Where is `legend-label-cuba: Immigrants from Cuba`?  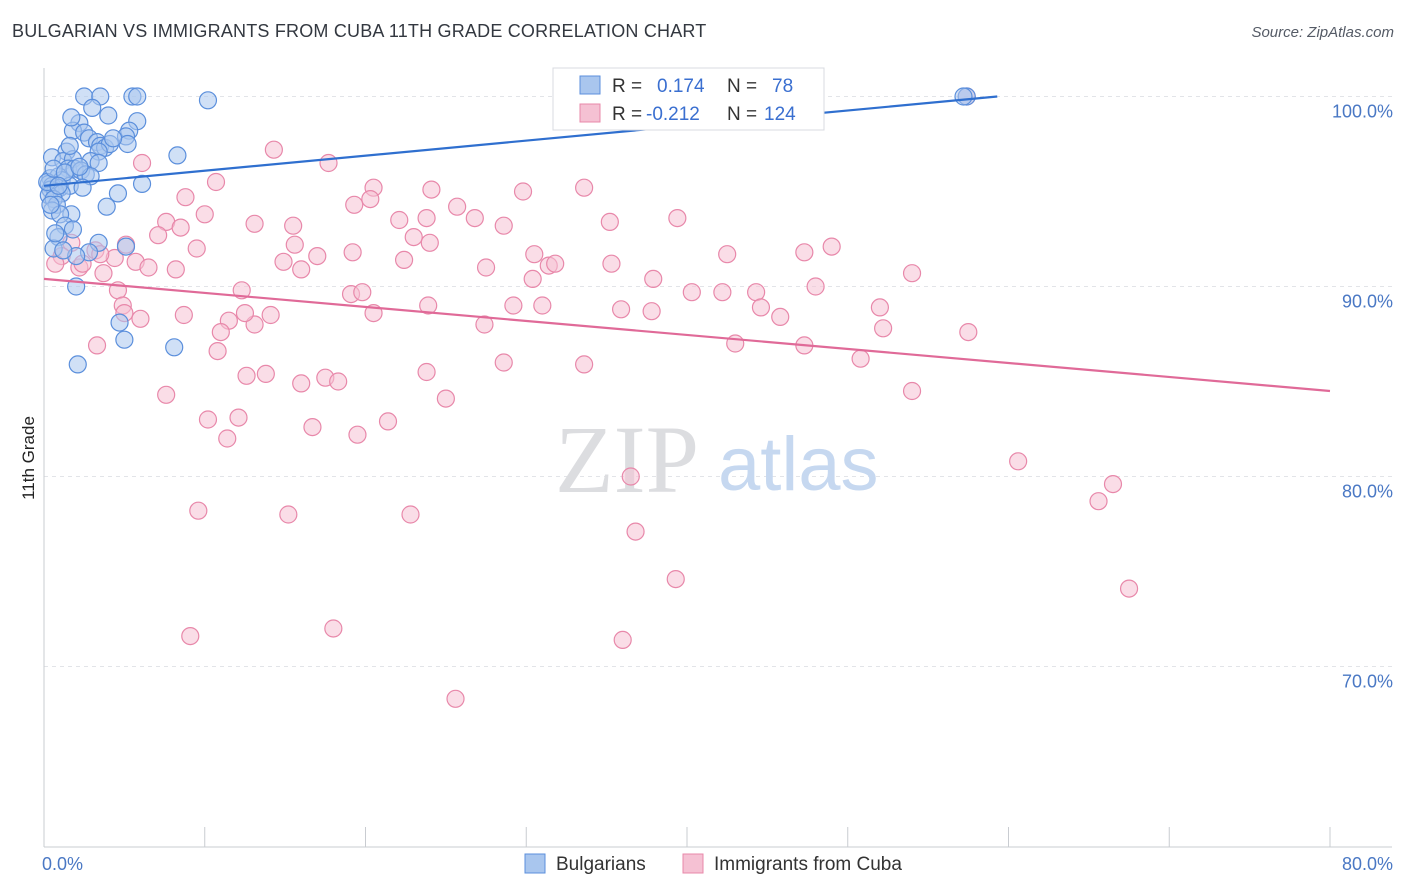
legend-label-cuba: Immigrants from Cuba is located at coordinates (808, 864).